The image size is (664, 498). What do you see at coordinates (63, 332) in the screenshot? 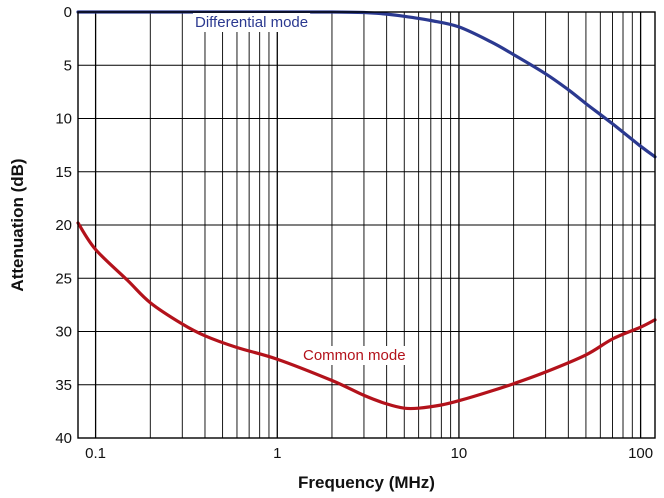
I see `y-tick-label: 30` at bounding box center [63, 332].